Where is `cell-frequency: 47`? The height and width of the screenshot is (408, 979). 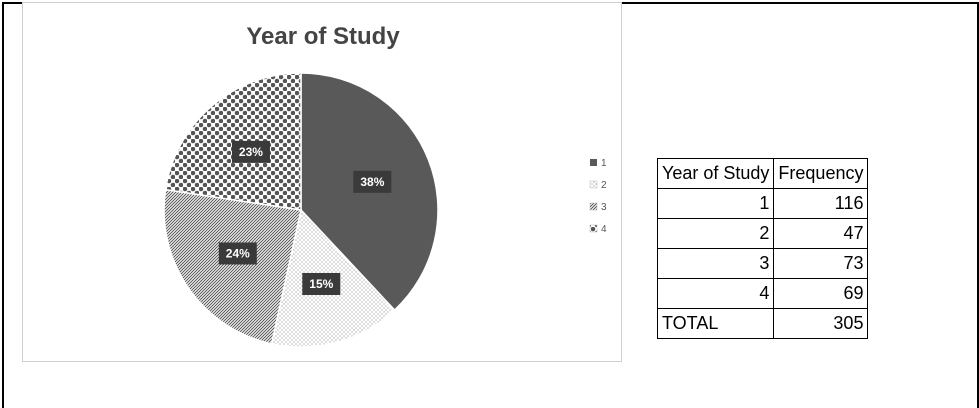
cell-frequency: 47 is located at coordinates (821, 233).